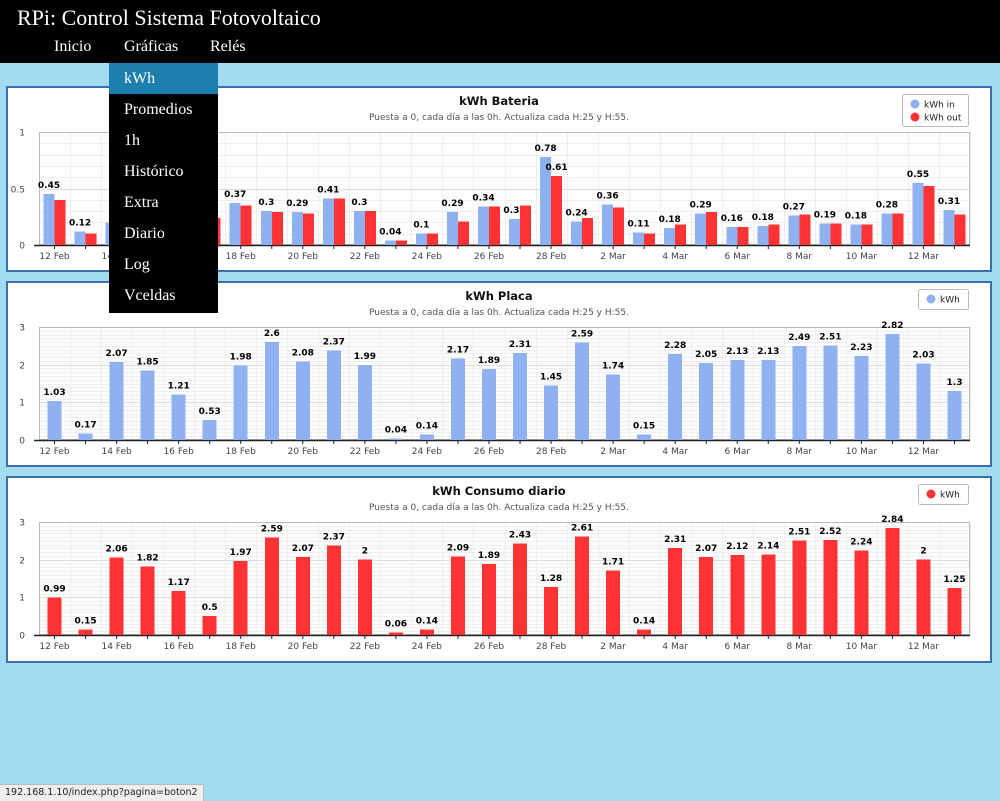 Image resolution: width=1000 pixels, height=801 pixels. Describe the element at coordinates (150, 295) in the screenshot. I see `menu-item-vceldas: Vceldas` at that location.